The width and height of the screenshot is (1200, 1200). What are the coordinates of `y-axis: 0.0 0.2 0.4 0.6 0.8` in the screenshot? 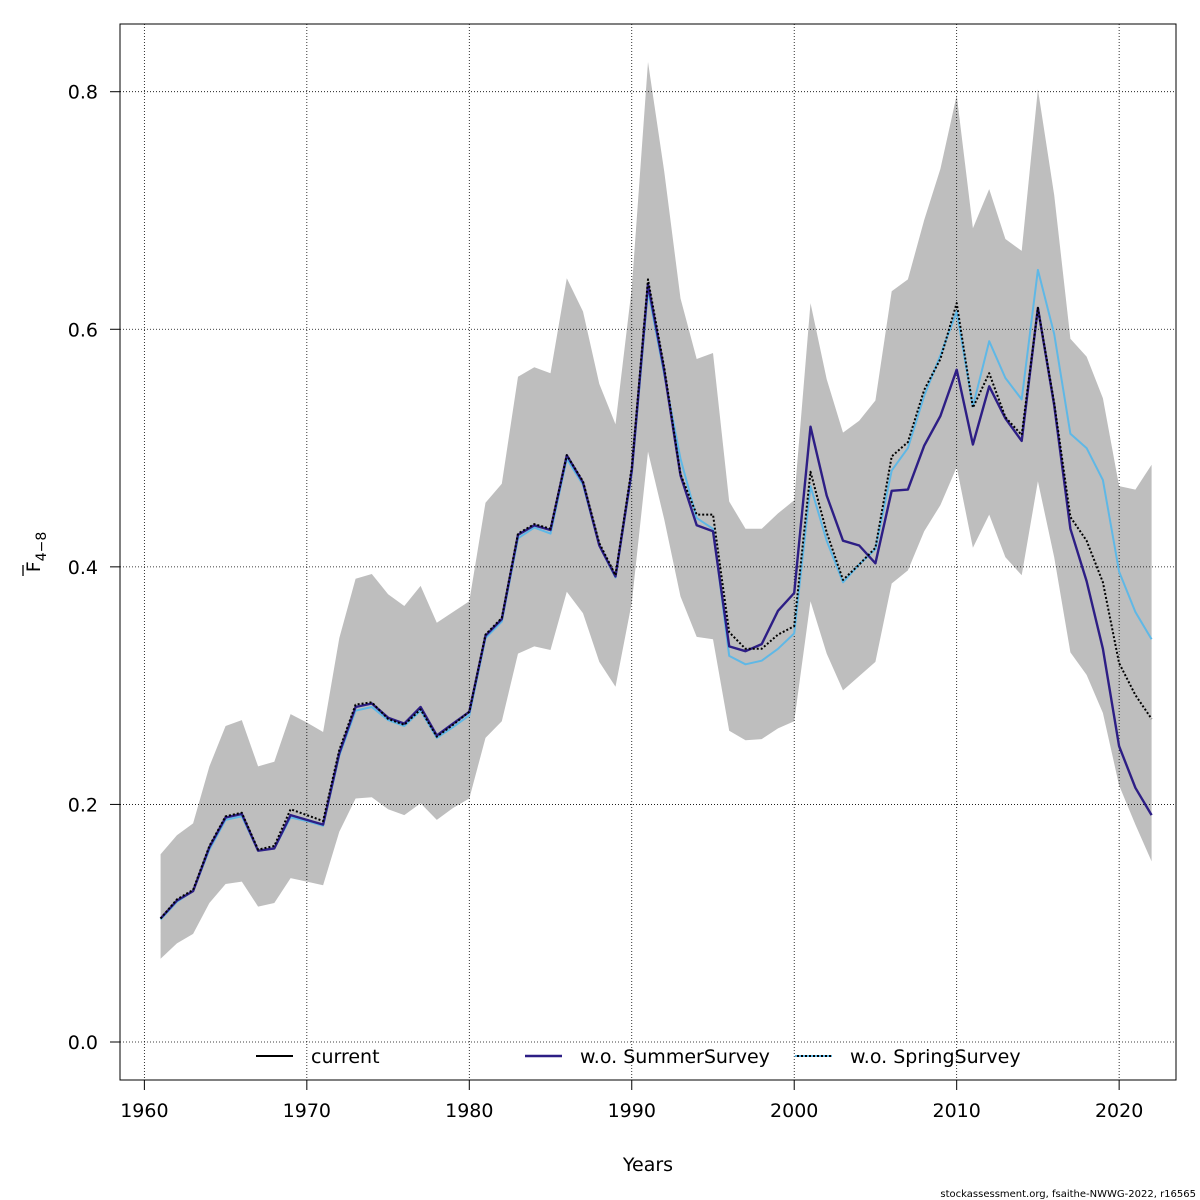 It's located at (94, 568).